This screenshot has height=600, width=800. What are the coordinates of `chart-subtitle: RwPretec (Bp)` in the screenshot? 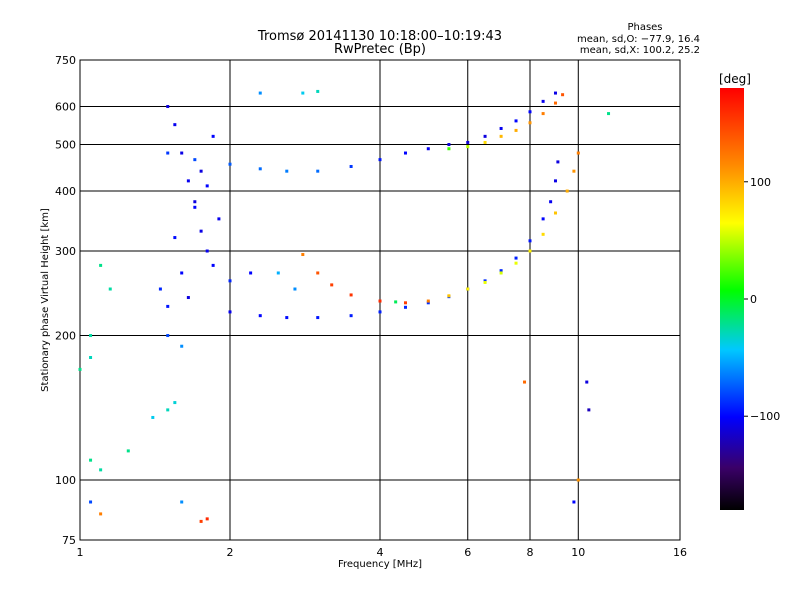 It's located at (380, 49).